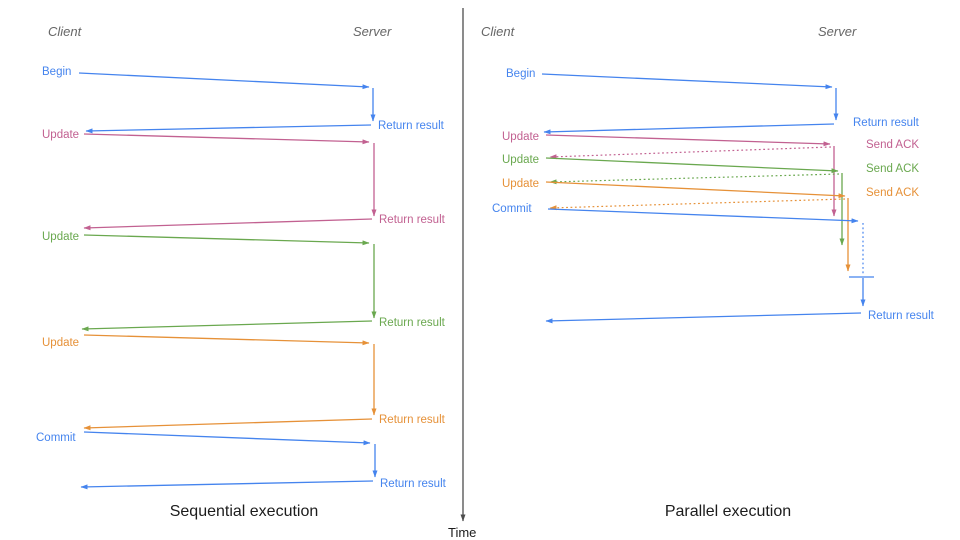 Image resolution: width=960 pixels, height=540 pixels. What do you see at coordinates (837, 31) in the screenshot?
I see `parallel-server-header: Server` at bounding box center [837, 31].